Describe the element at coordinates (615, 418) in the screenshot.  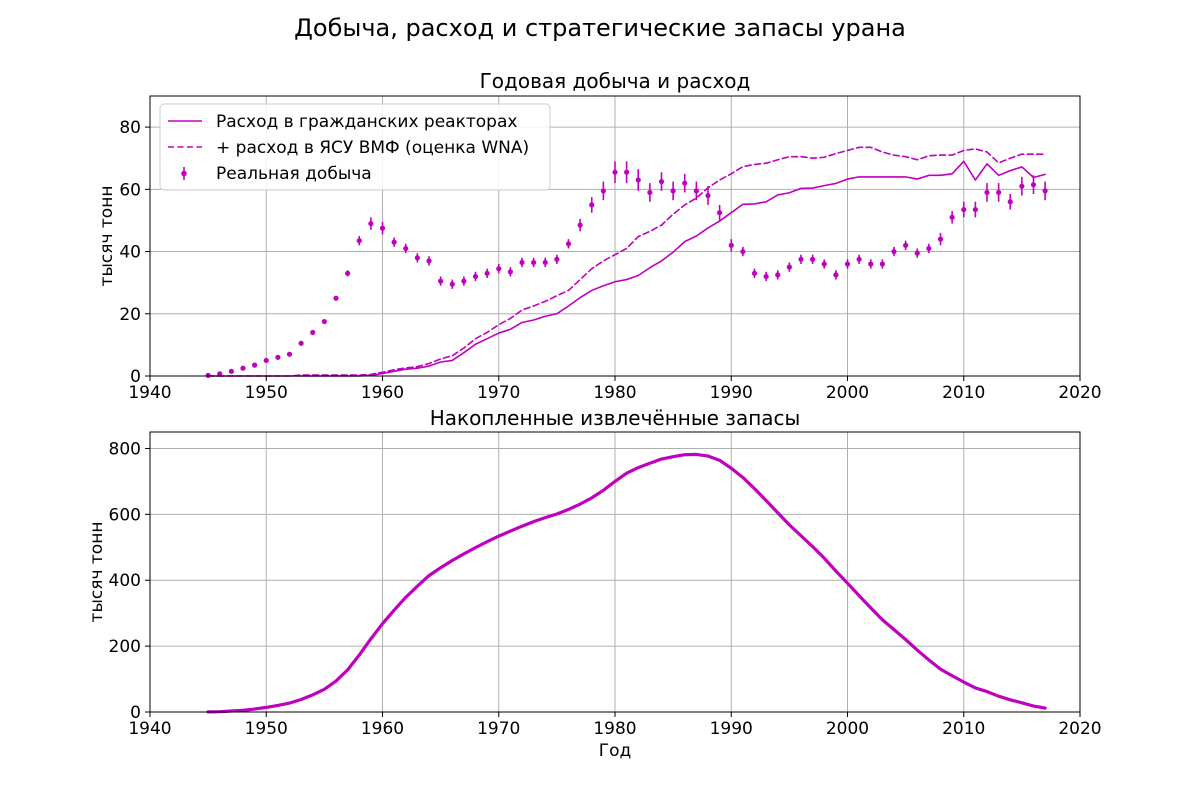
I see `bottom-axes-title: Накопленные извлечённые запасы` at that location.